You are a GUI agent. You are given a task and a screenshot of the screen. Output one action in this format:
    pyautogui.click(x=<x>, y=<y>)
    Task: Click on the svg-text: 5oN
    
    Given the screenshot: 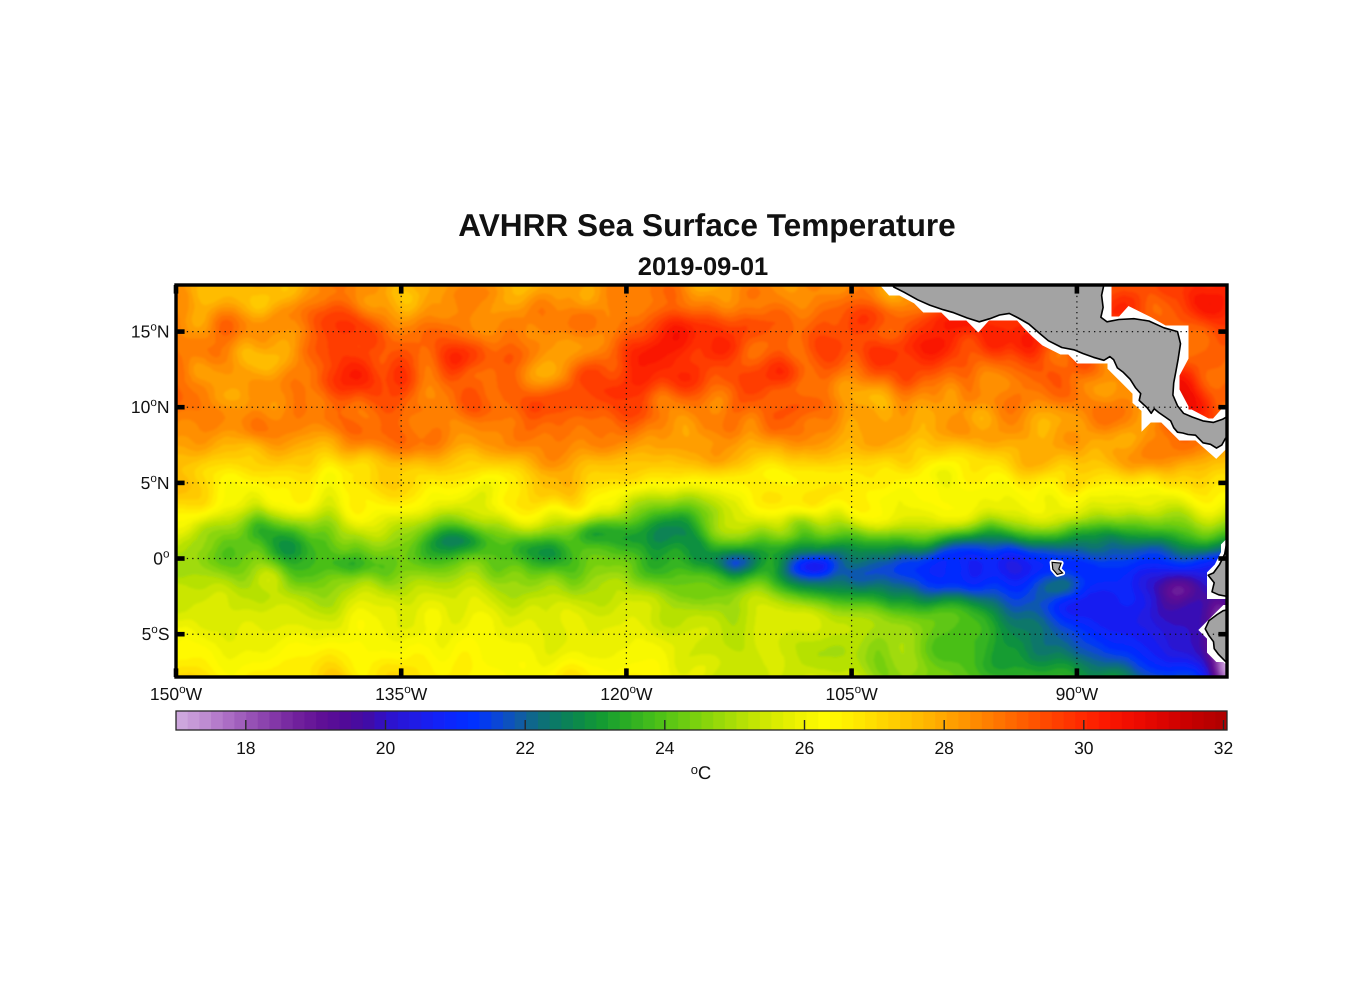 What is the action you would take?
    pyautogui.click(x=155, y=482)
    